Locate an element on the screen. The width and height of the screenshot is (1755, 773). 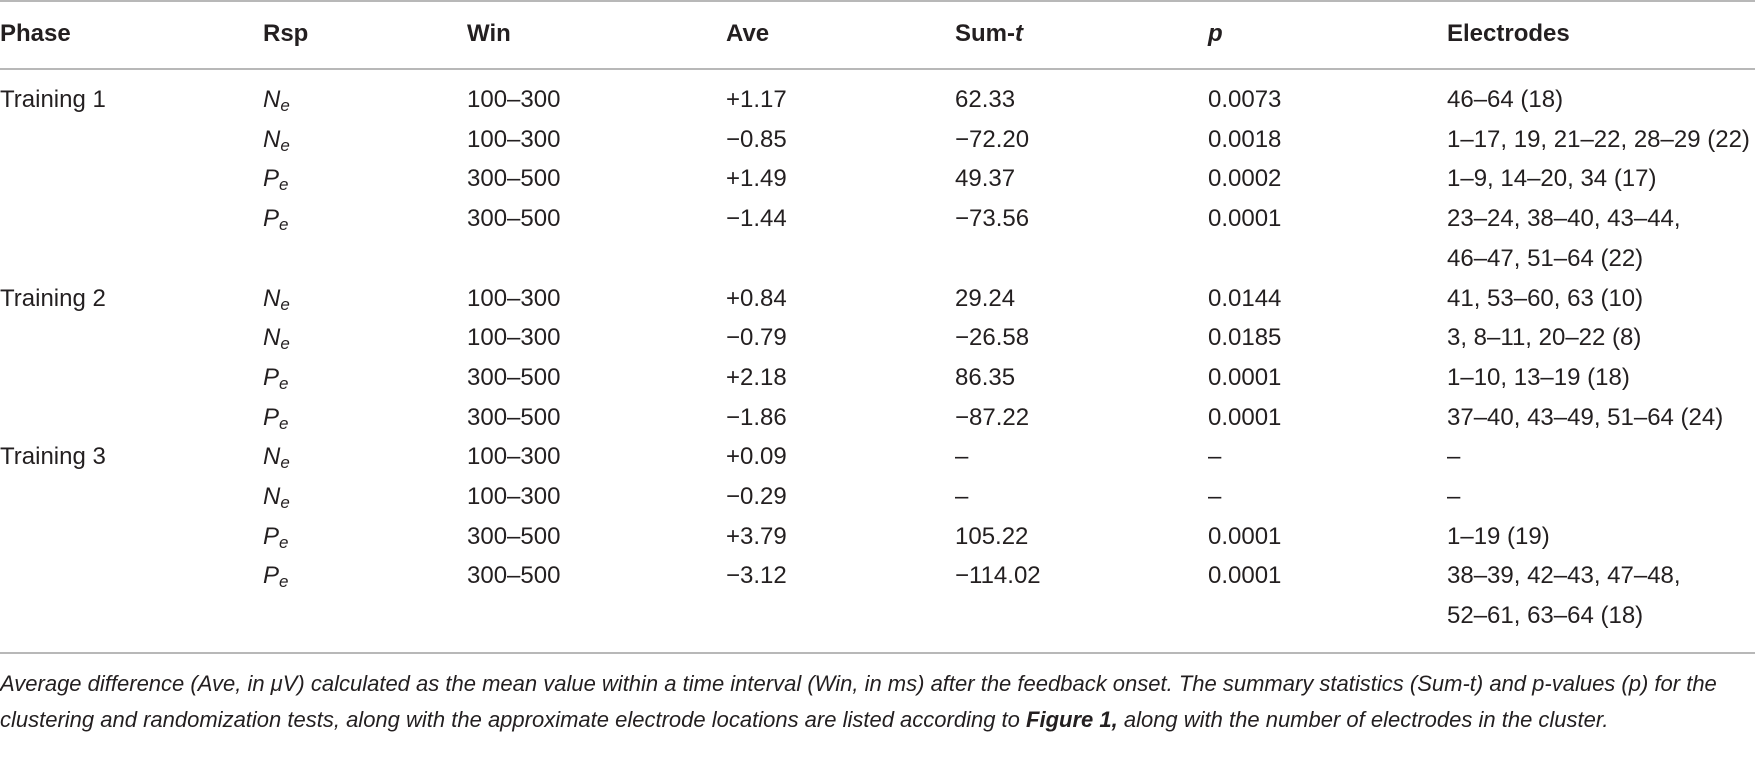
cell-p: 0.0018 is located at coordinates (1245, 139).